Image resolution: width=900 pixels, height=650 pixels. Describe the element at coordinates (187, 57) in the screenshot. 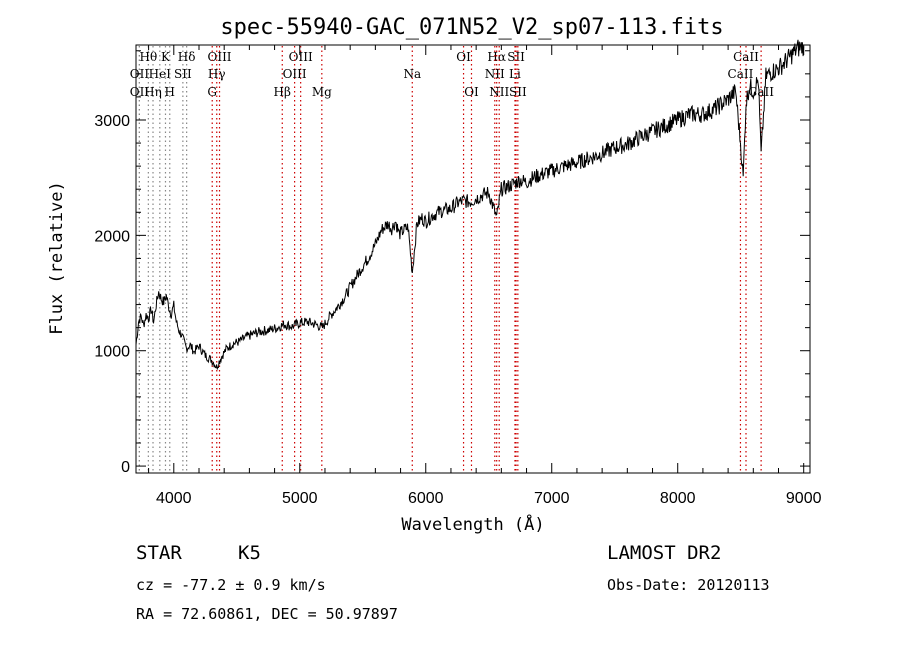

I see `spectral-line-label: Hδ` at that location.